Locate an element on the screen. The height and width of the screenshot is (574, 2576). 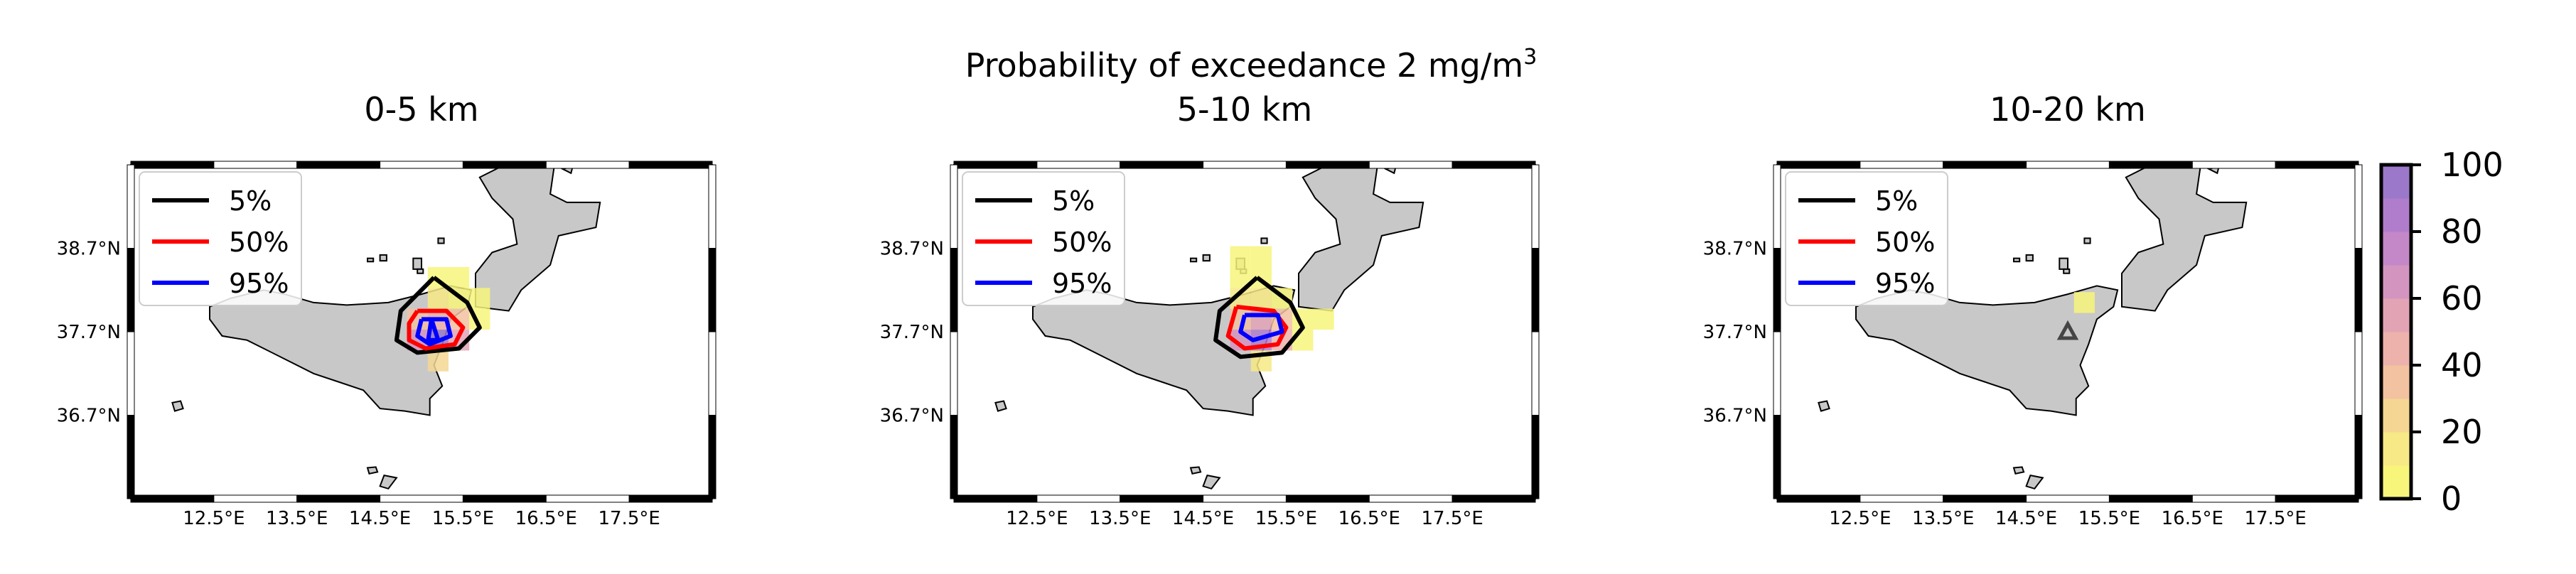
volcano-marker is located at coordinates (2067, 330).